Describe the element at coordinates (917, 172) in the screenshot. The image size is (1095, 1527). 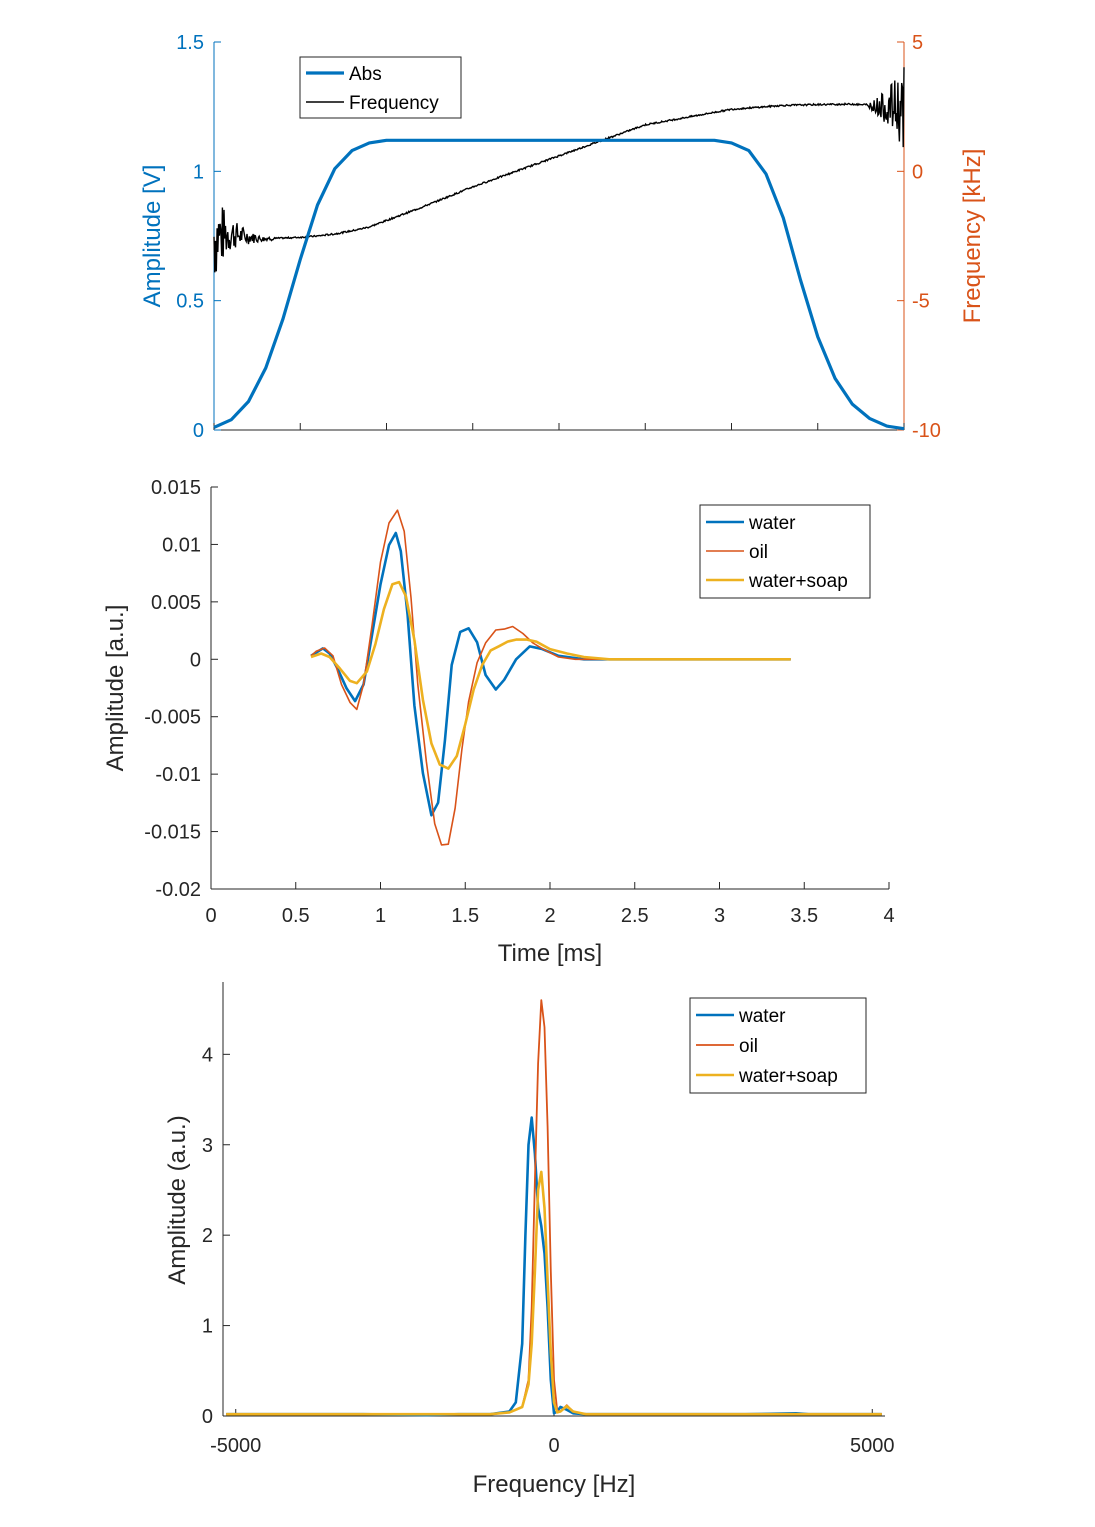
I see `right-y-tick-label: 0` at that location.